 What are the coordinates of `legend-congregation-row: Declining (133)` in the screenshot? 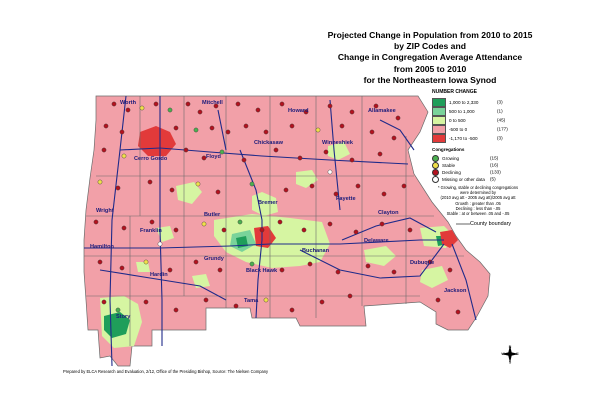 It's located at (466, 172).